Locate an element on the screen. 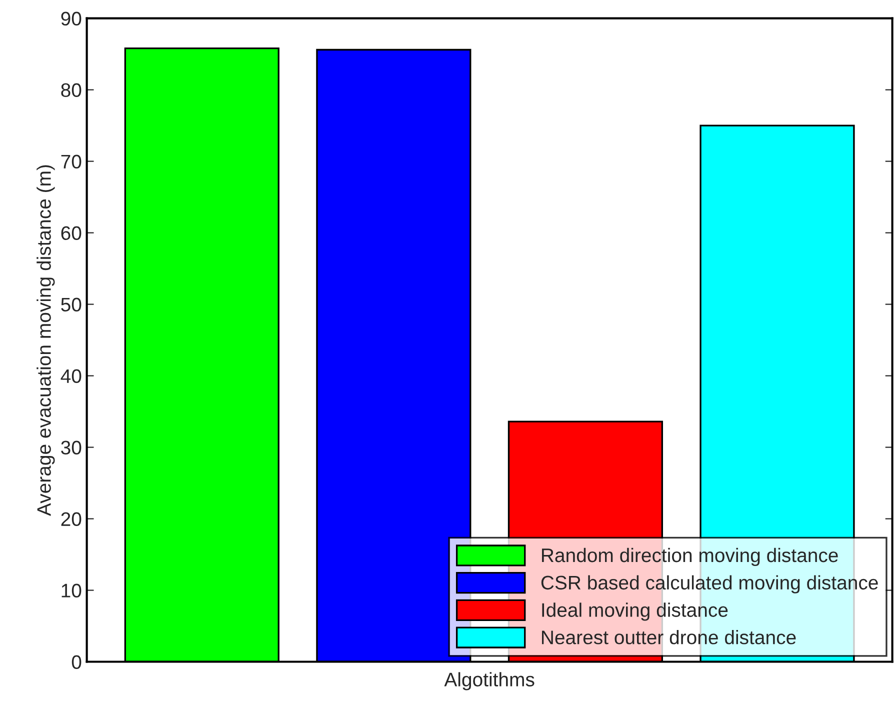 Image resolution: width=895 pixels, height=704 pixels. y-tick-label: 40 is located at coordinates (71, 376).